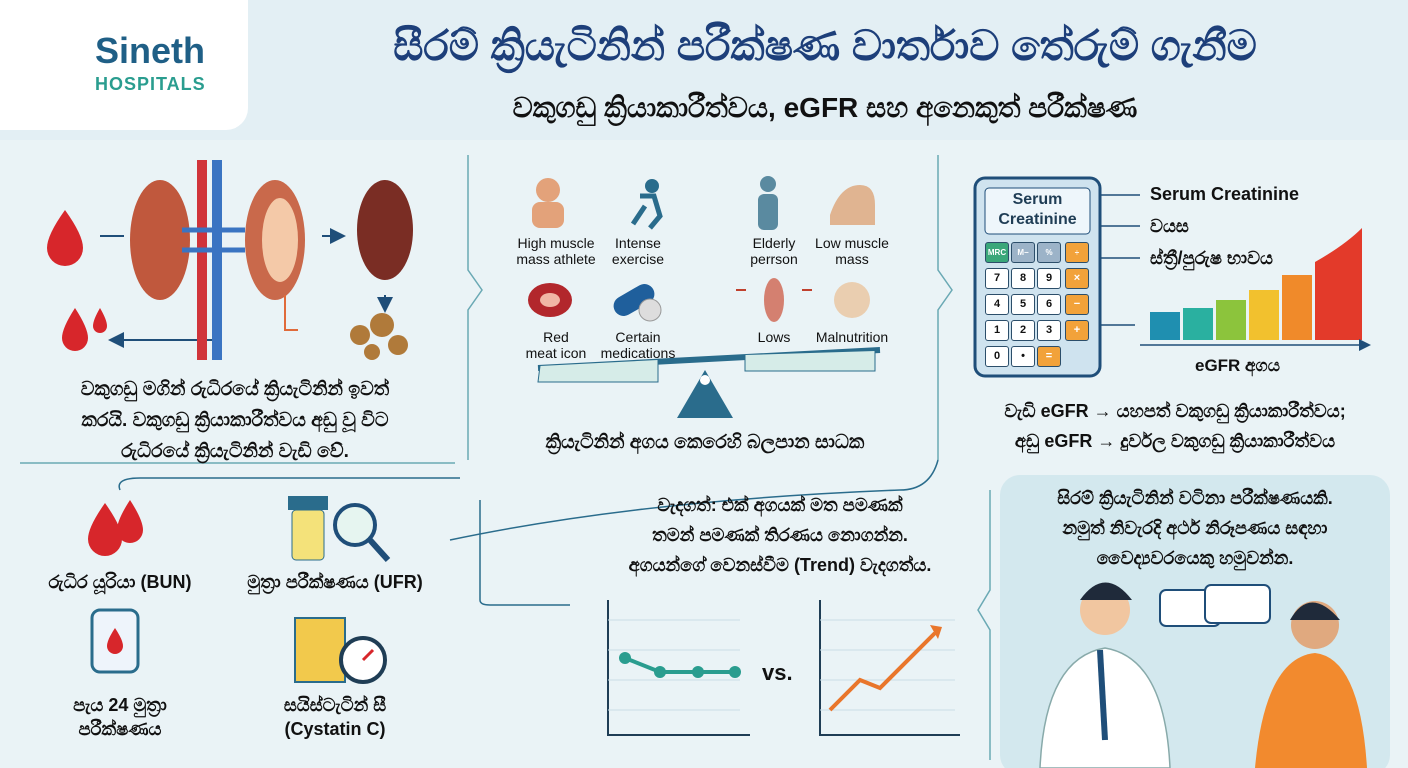  What do you see at coordinates (1077, 278) in the screenshot?
I see `calculator-key: ×` at bounding box center [1077, 278].